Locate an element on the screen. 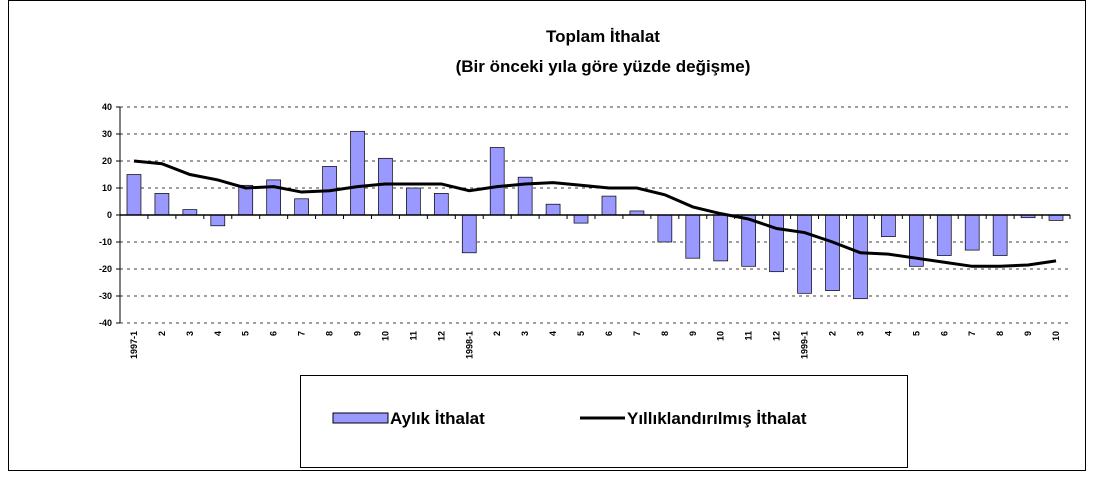 The image size is (1094, 478). x-tick-label: 1997-1 is located at coordinates (134, 345).